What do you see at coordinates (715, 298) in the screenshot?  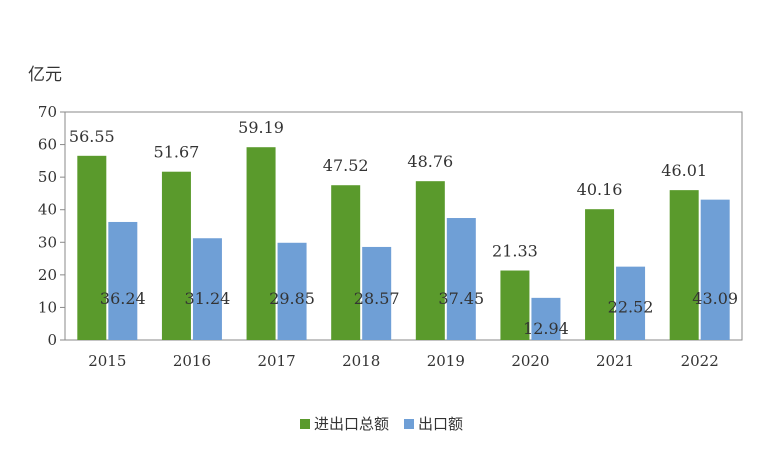 I see `export-value-label: 43.09` at bounding box center [715, 298].